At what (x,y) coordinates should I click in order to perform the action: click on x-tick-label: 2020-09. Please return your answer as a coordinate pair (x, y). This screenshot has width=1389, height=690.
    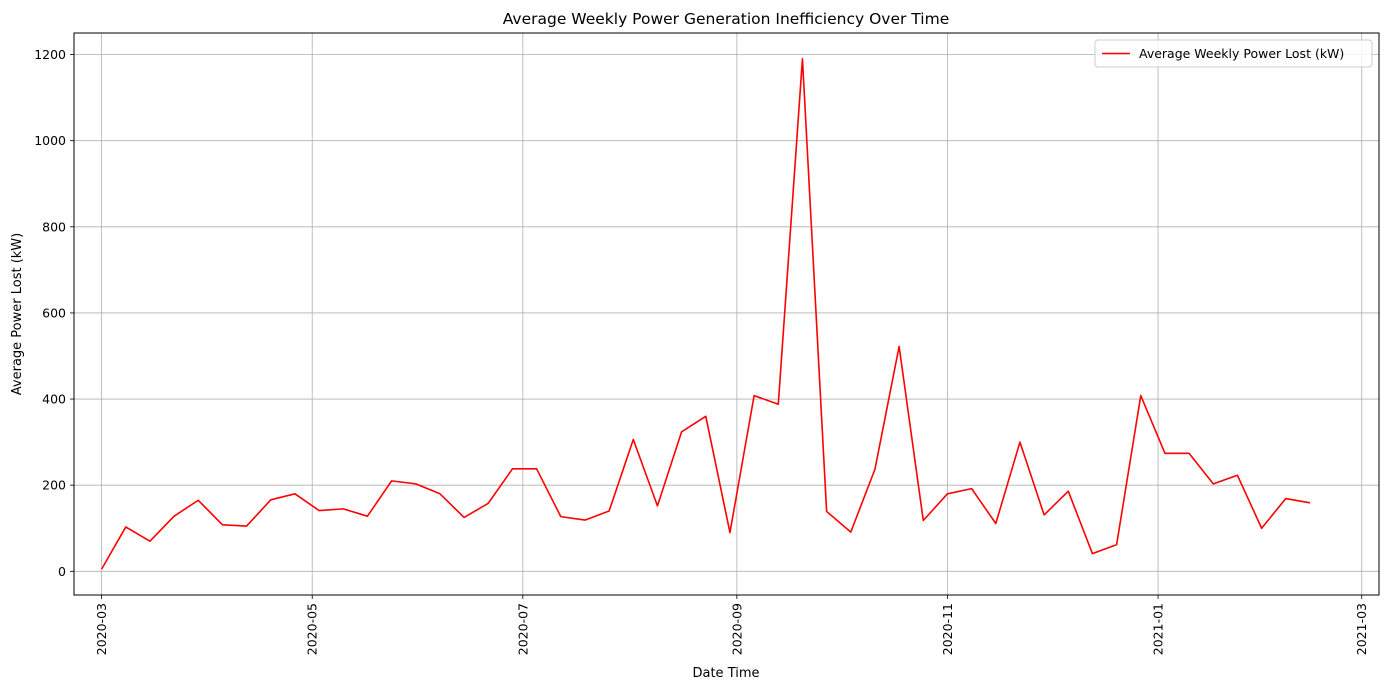
    Looking at the image, I should click on (736, 629).